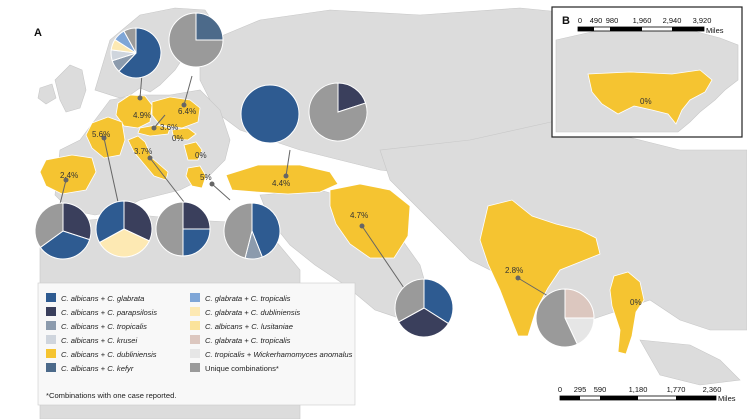 The image size is (747, 419). Describe the element at coordinates (249, 326) in the screenshot. I see `legend-label: C. albicans + C. lusitaniae` at that location.